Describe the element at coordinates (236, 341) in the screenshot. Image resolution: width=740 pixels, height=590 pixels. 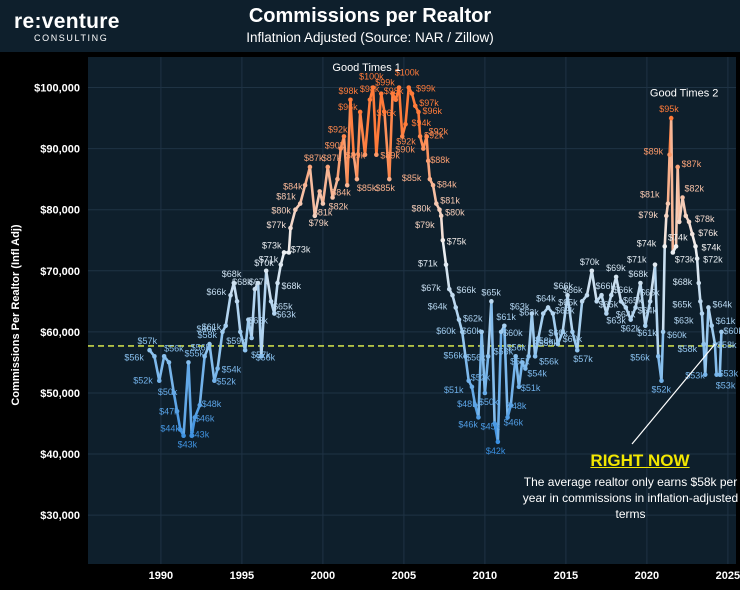
I see `data-label: $59k` at that location.